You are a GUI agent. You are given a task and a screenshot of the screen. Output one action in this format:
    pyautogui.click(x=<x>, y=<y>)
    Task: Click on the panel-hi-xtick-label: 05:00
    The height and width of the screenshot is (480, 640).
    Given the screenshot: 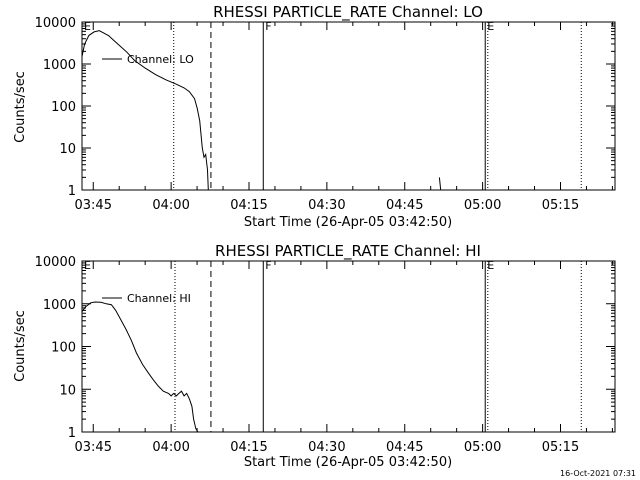 What is the action you would take?
    pyautogui.click(x=482, y=447)
    